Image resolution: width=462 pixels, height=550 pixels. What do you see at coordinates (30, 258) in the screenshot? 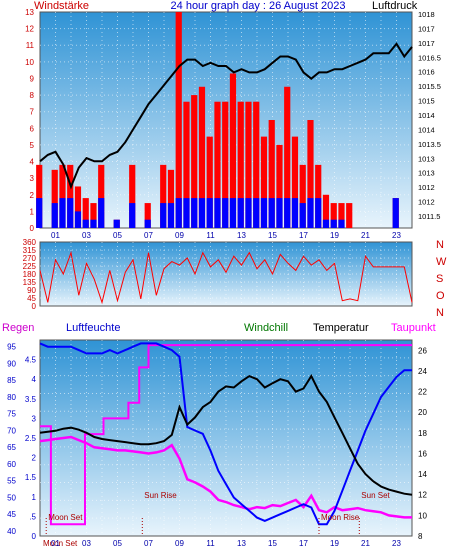
I see `direction-tick-label: 270` at bounding box center [30, 258].